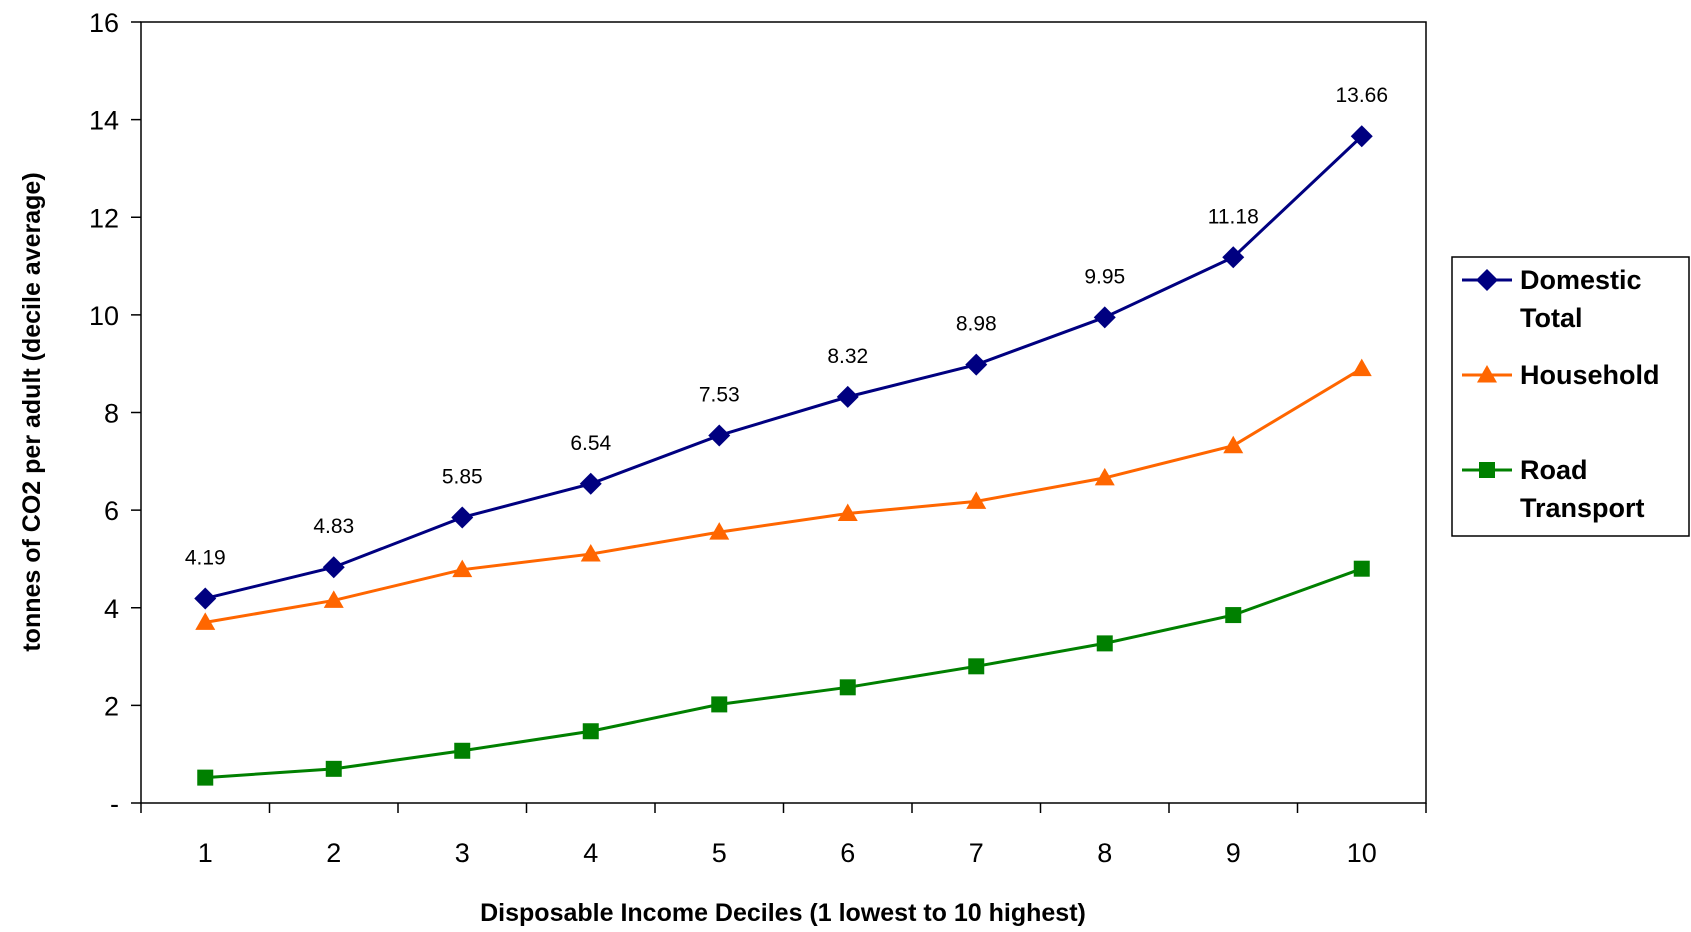 This screenshot has height=932, width=1691. Describe the element at coordinates (333, 853) in the screenshot. I see `x-tick-label: 2` at that location.